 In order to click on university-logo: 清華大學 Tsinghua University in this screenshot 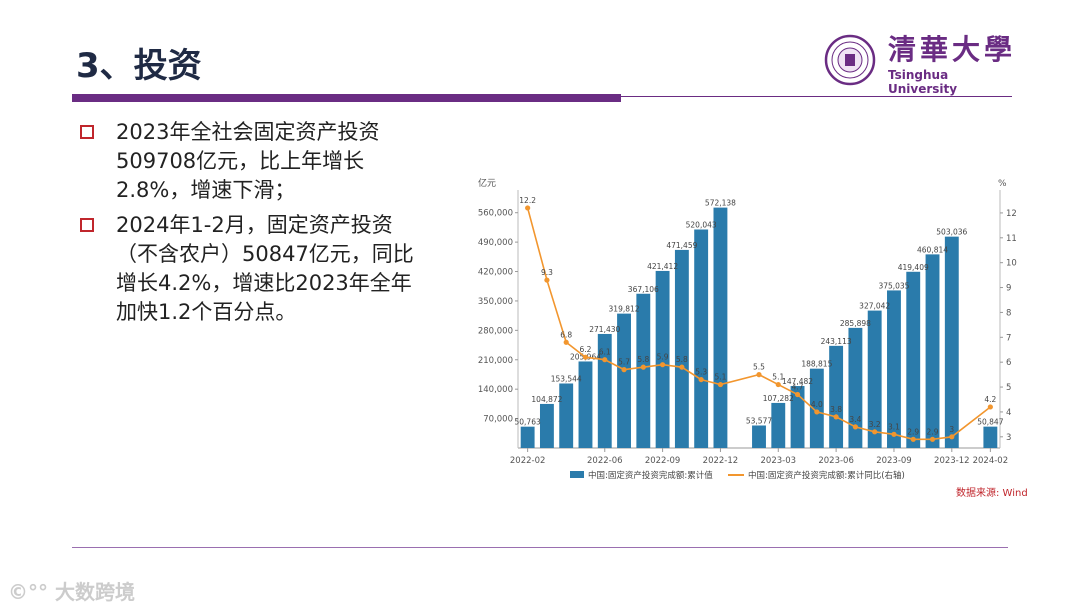, I will do `click(920, 64)`.